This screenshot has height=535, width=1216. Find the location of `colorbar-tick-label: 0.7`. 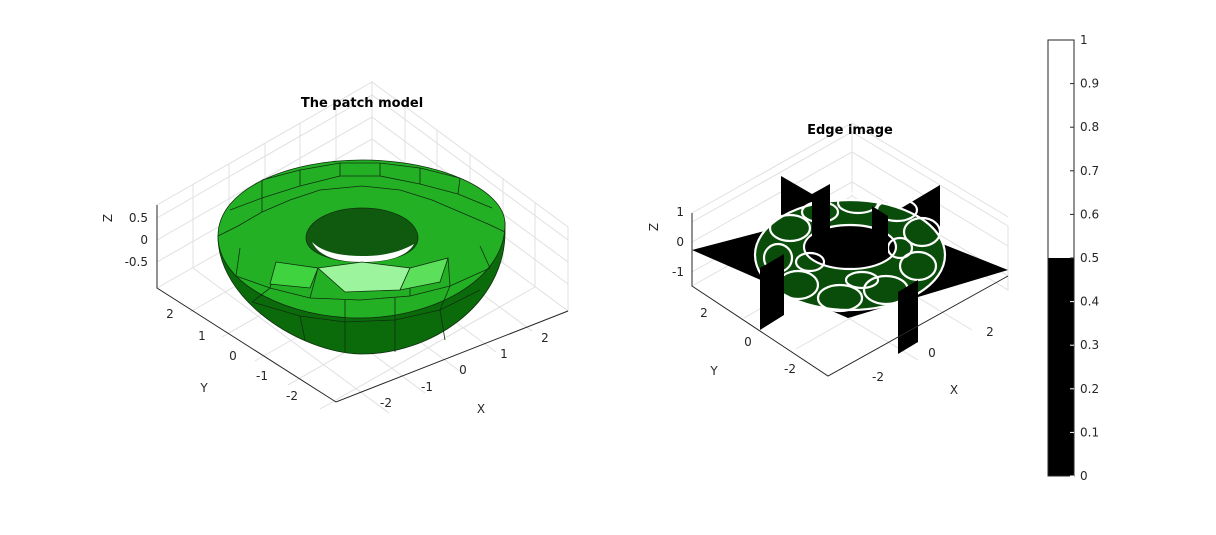

colorbar-tick-label: 0.7 is located at coordinates (1089, 171).